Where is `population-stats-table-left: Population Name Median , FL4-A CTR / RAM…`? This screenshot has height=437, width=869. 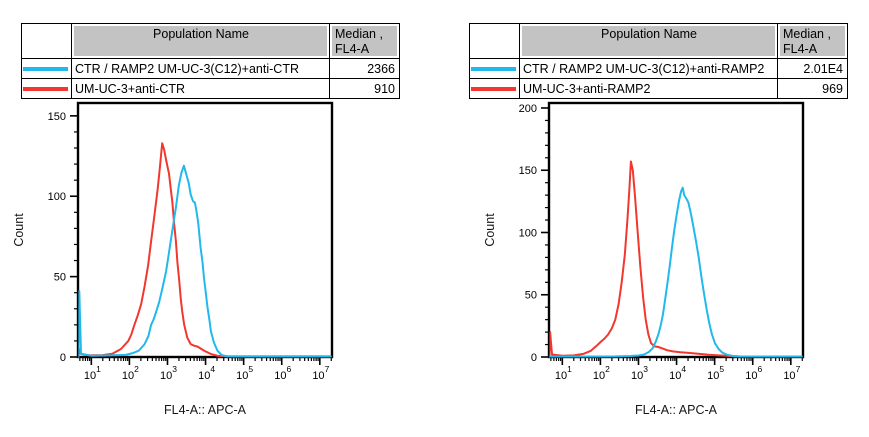
population-stats-table-left: Population Name Median , FL4-A CTR / RAM… is located at coordinates (210, 61).